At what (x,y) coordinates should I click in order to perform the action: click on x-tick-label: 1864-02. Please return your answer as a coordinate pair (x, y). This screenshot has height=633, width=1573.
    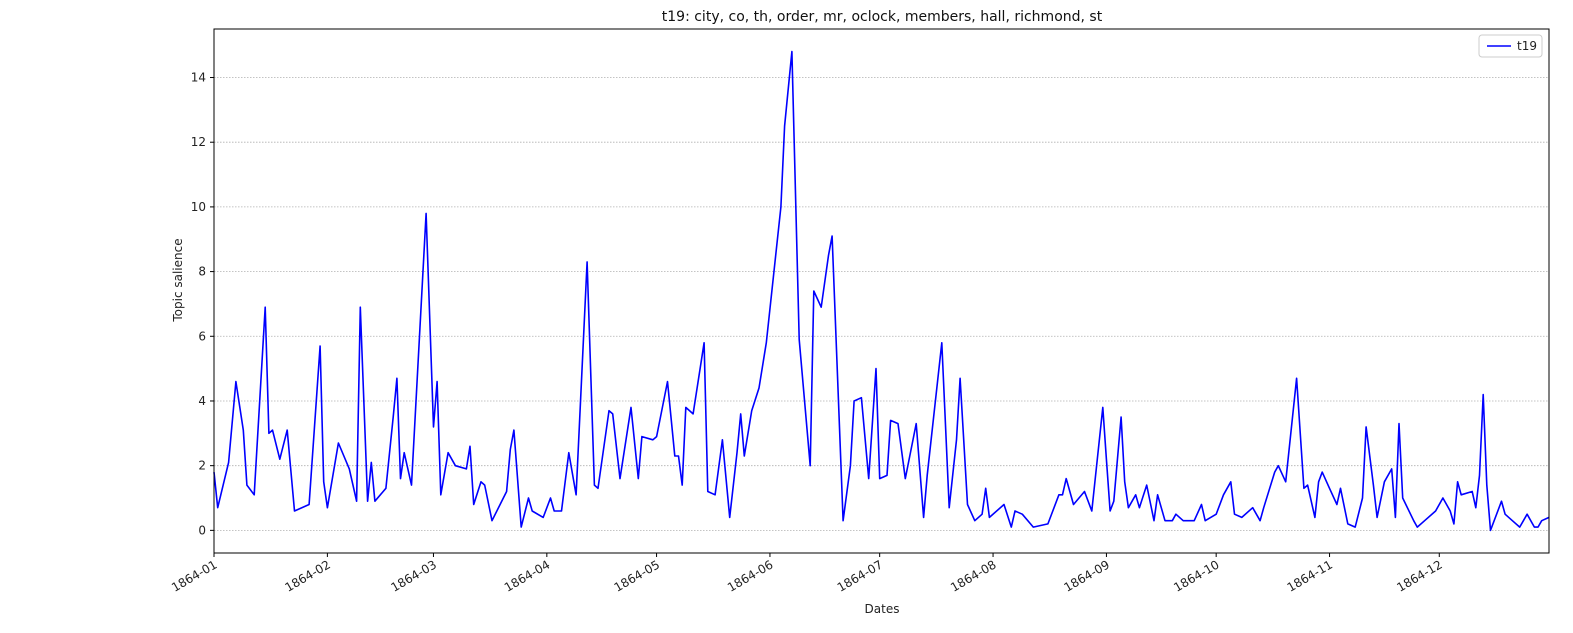
    Looking at the image, I should click on (307, 575).